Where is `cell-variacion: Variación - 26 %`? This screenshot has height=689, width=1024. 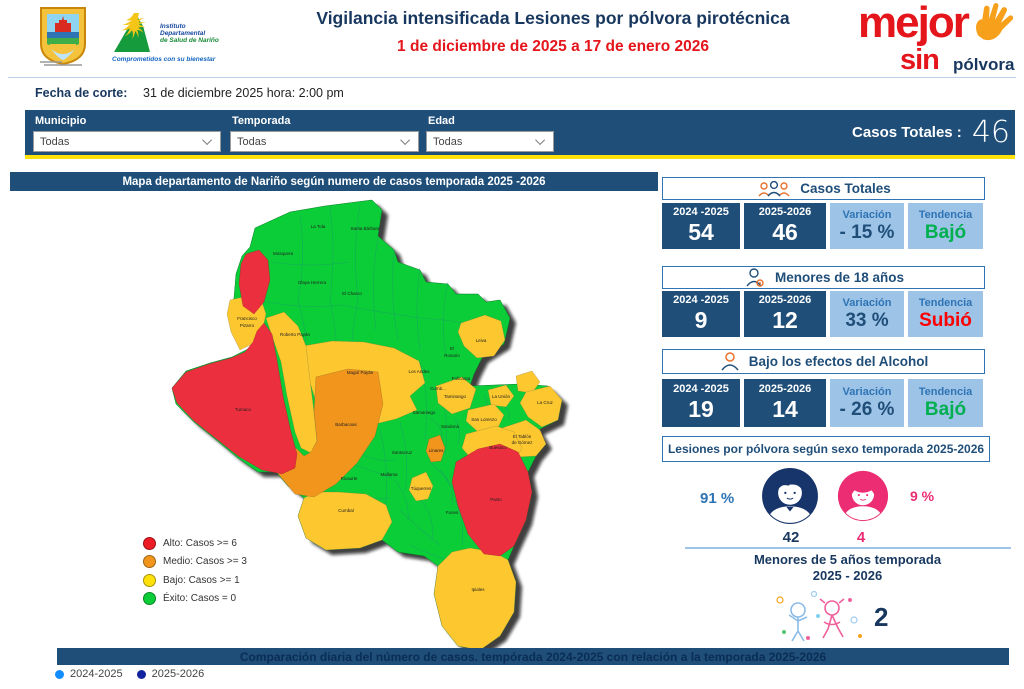
cell-variacion: Variación - 26 % is located at coordinates (867, 403).